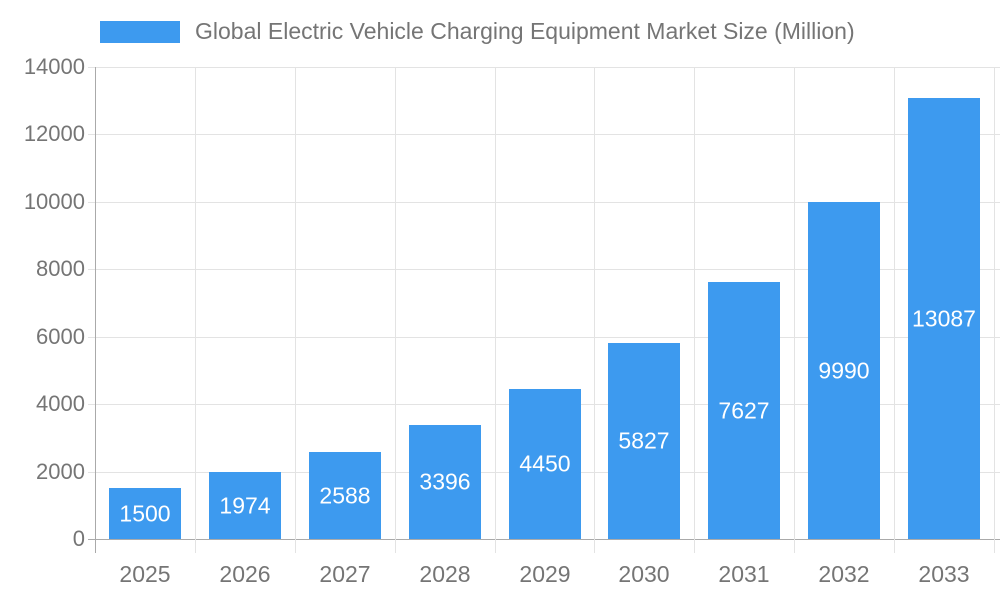 This screenshot has width=1000, height=600. Describe the element at coordinates (60, 336) in the screenshot. I see `y-axis-tick-label: 6000` at that location.